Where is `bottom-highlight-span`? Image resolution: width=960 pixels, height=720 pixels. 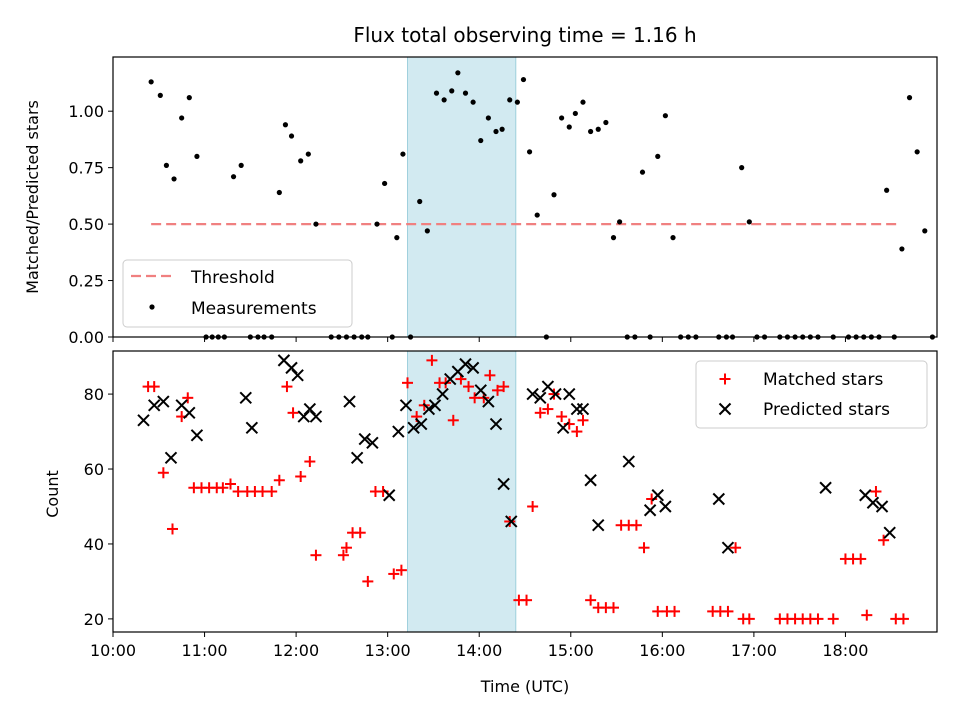 bottom-highlight-span is located at coordinates (462, 491).